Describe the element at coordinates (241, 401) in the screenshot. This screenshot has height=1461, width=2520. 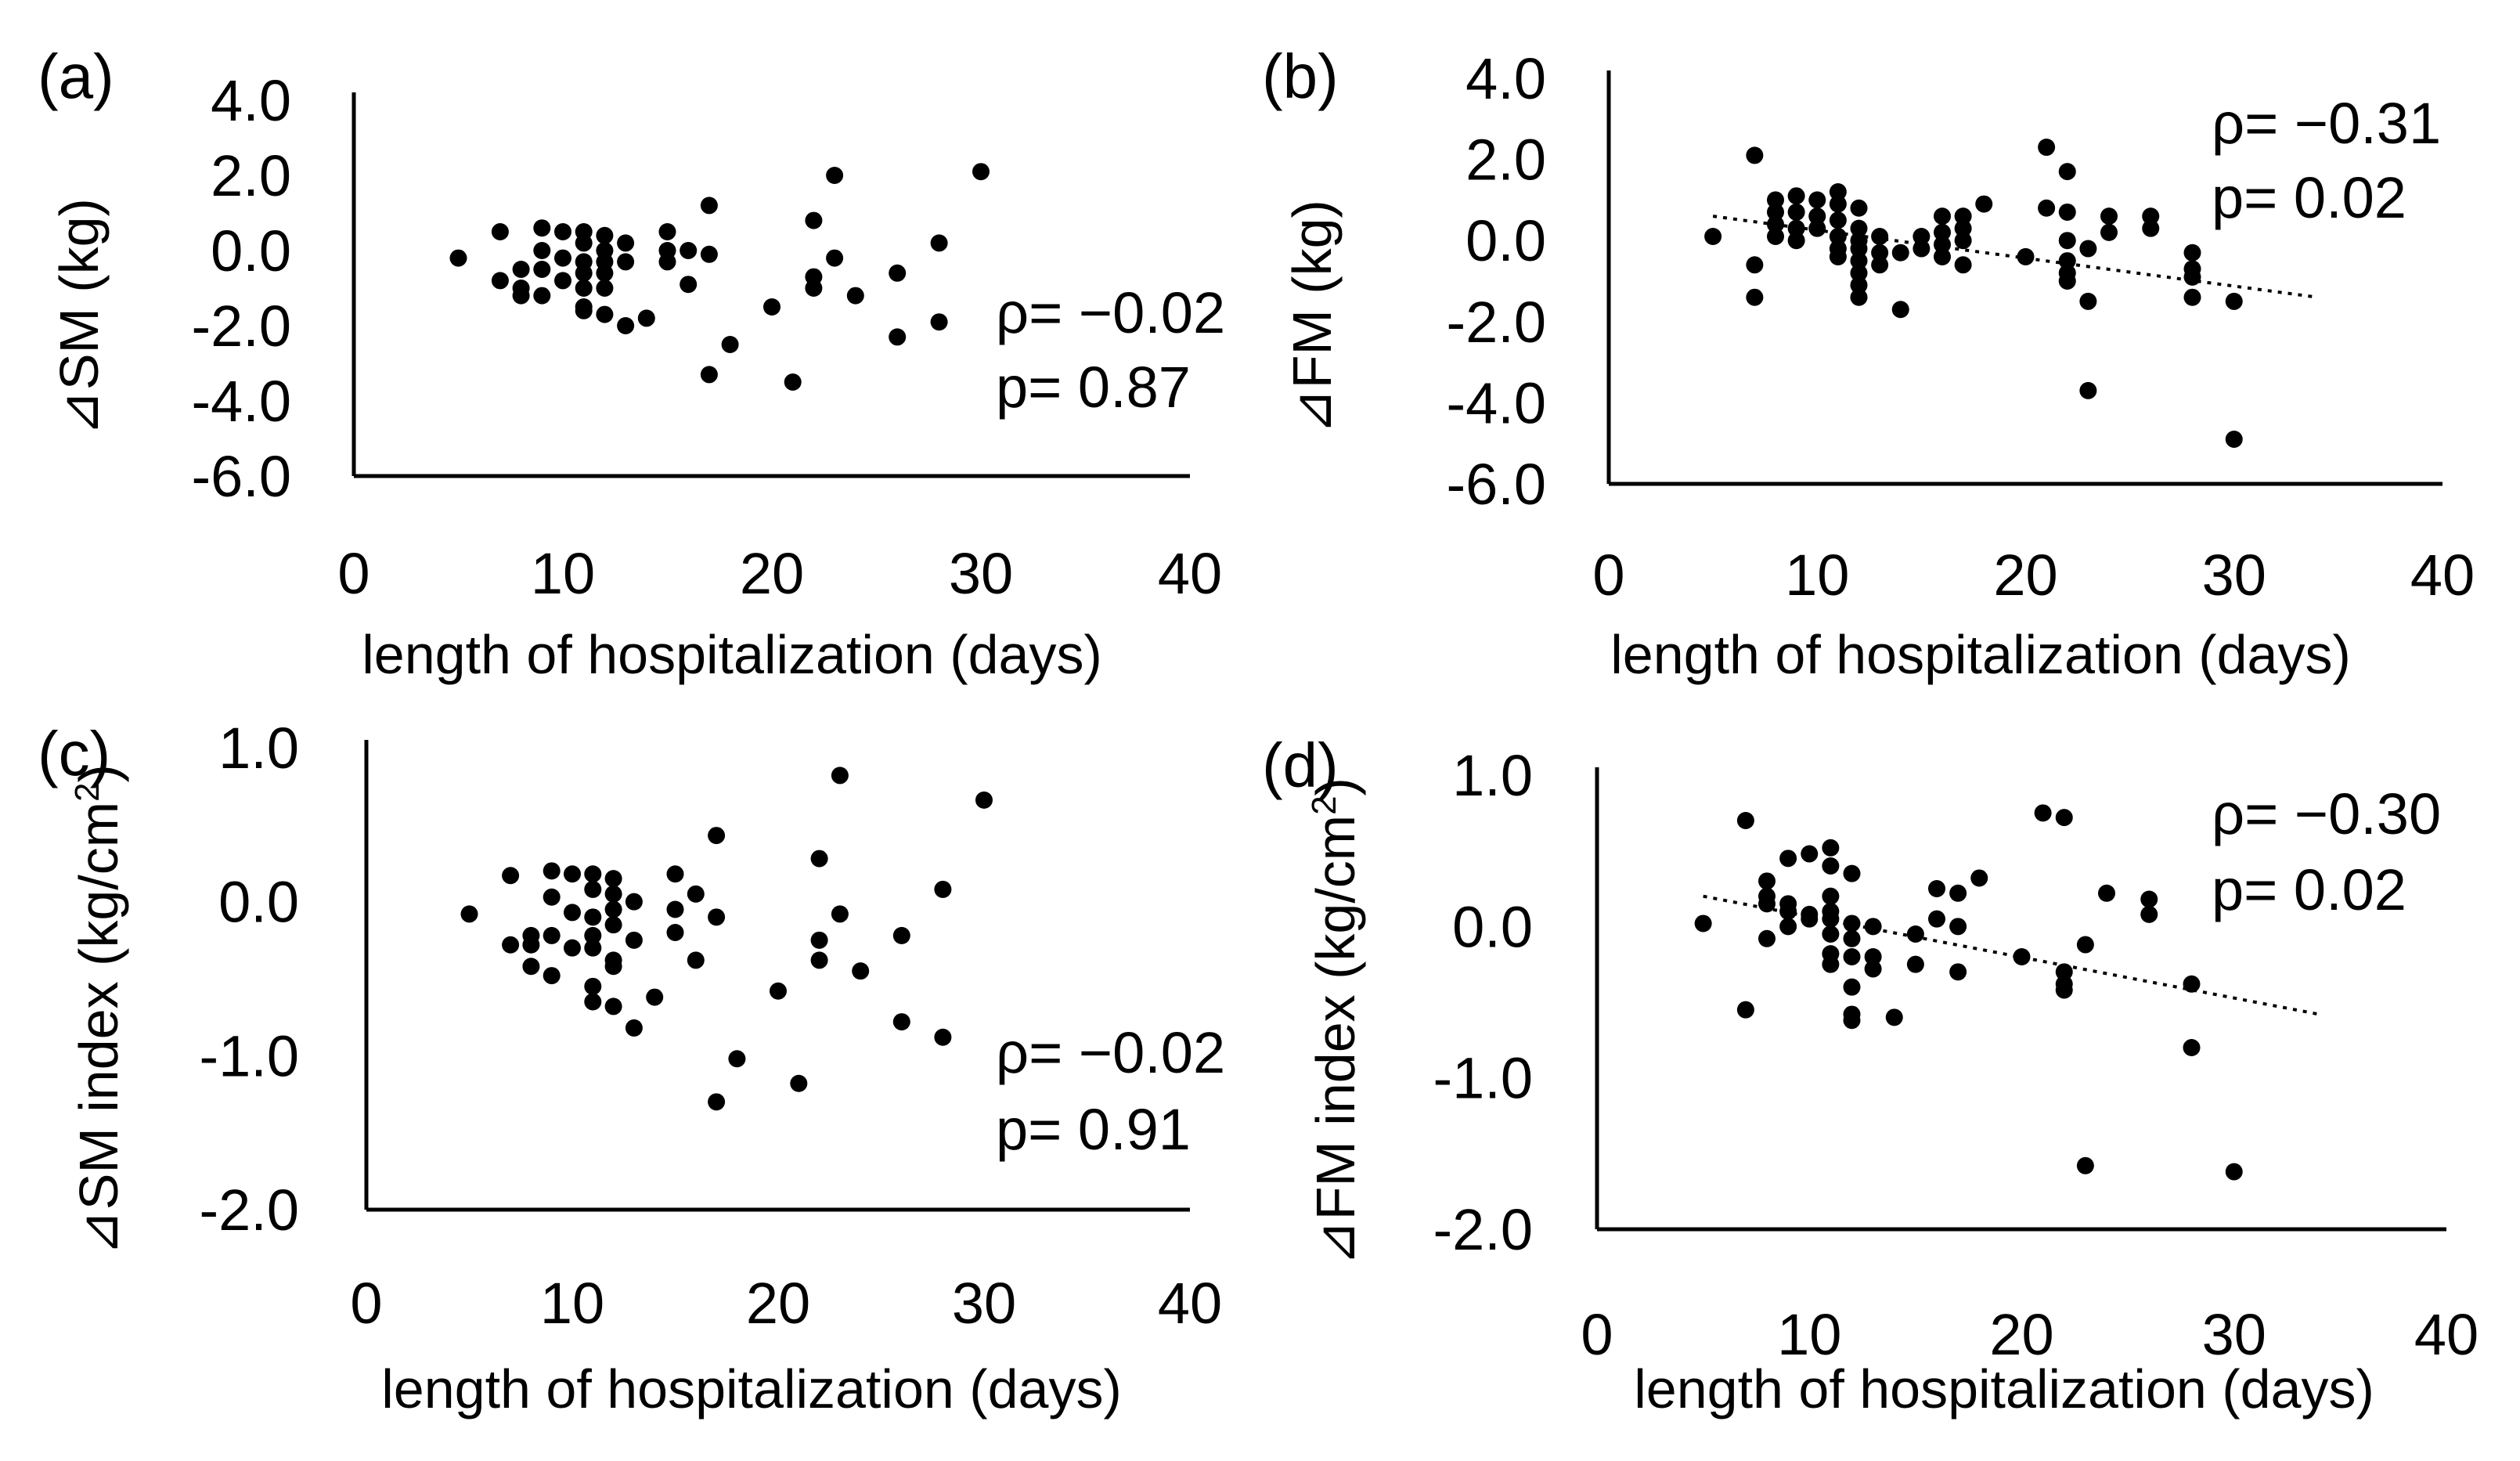
I see `y-tick-label: -4.0` at that location.